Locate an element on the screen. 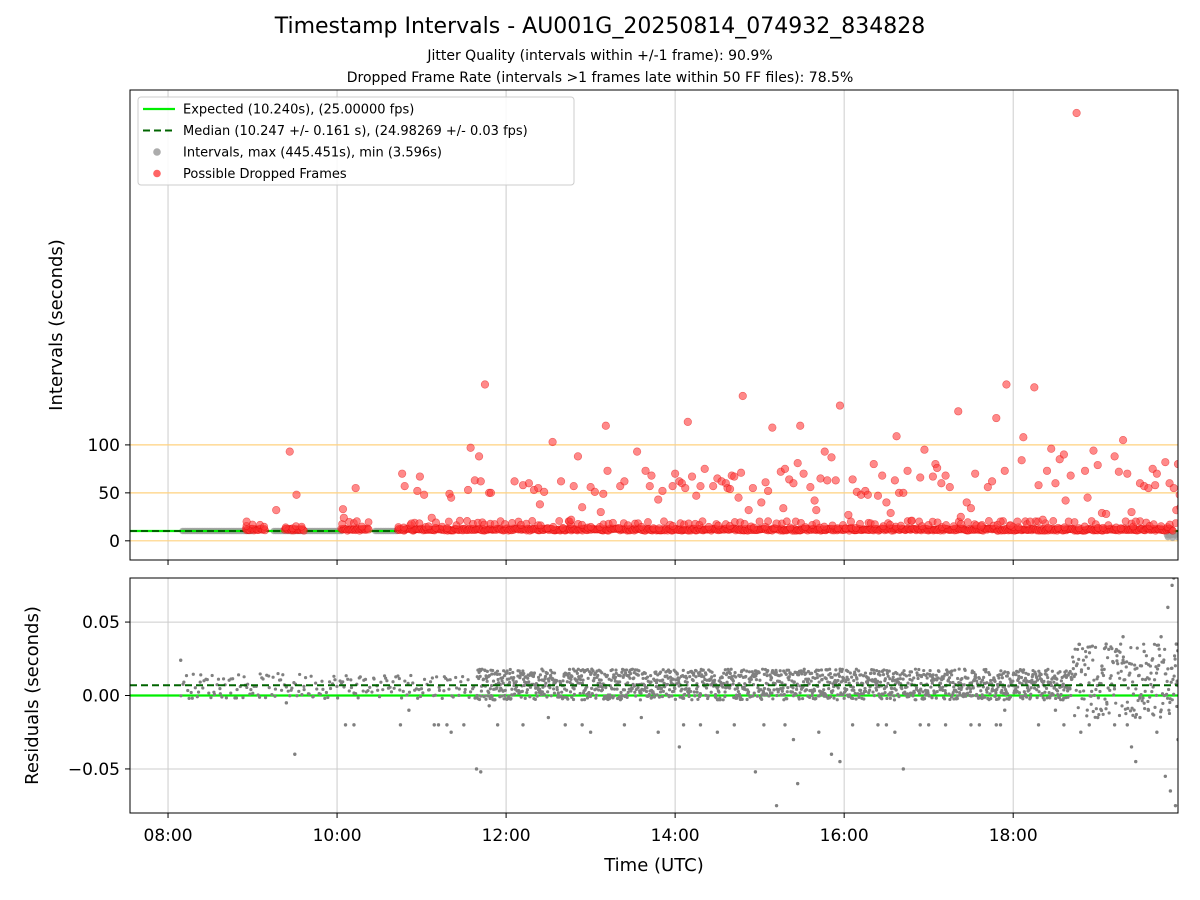 The width and height of the screenshot is (1200, 900). y-tick-label: 0.00 is located at coordinates (101, 697).